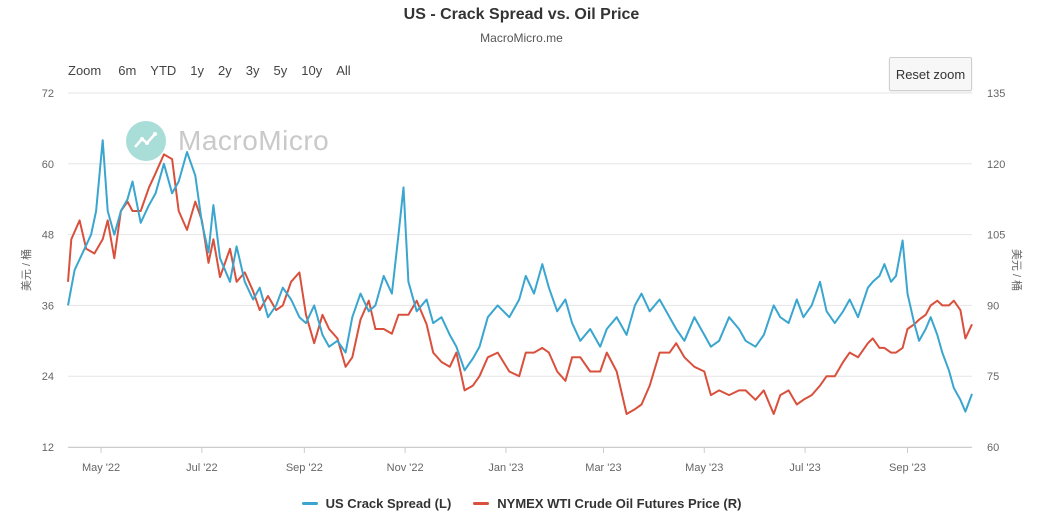 Image resolution: width=1043 pixels, height=527 pixels. Describe the element at coordinates (704, 468) in the screenshot. I see `x-tick-label: May '23` at that location.